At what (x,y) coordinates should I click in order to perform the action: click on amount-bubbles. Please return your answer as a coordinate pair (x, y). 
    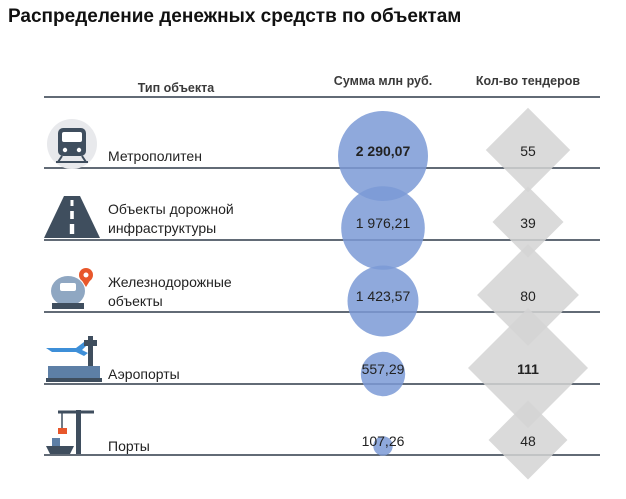
    Looking at the image, I should click on (383, 283).